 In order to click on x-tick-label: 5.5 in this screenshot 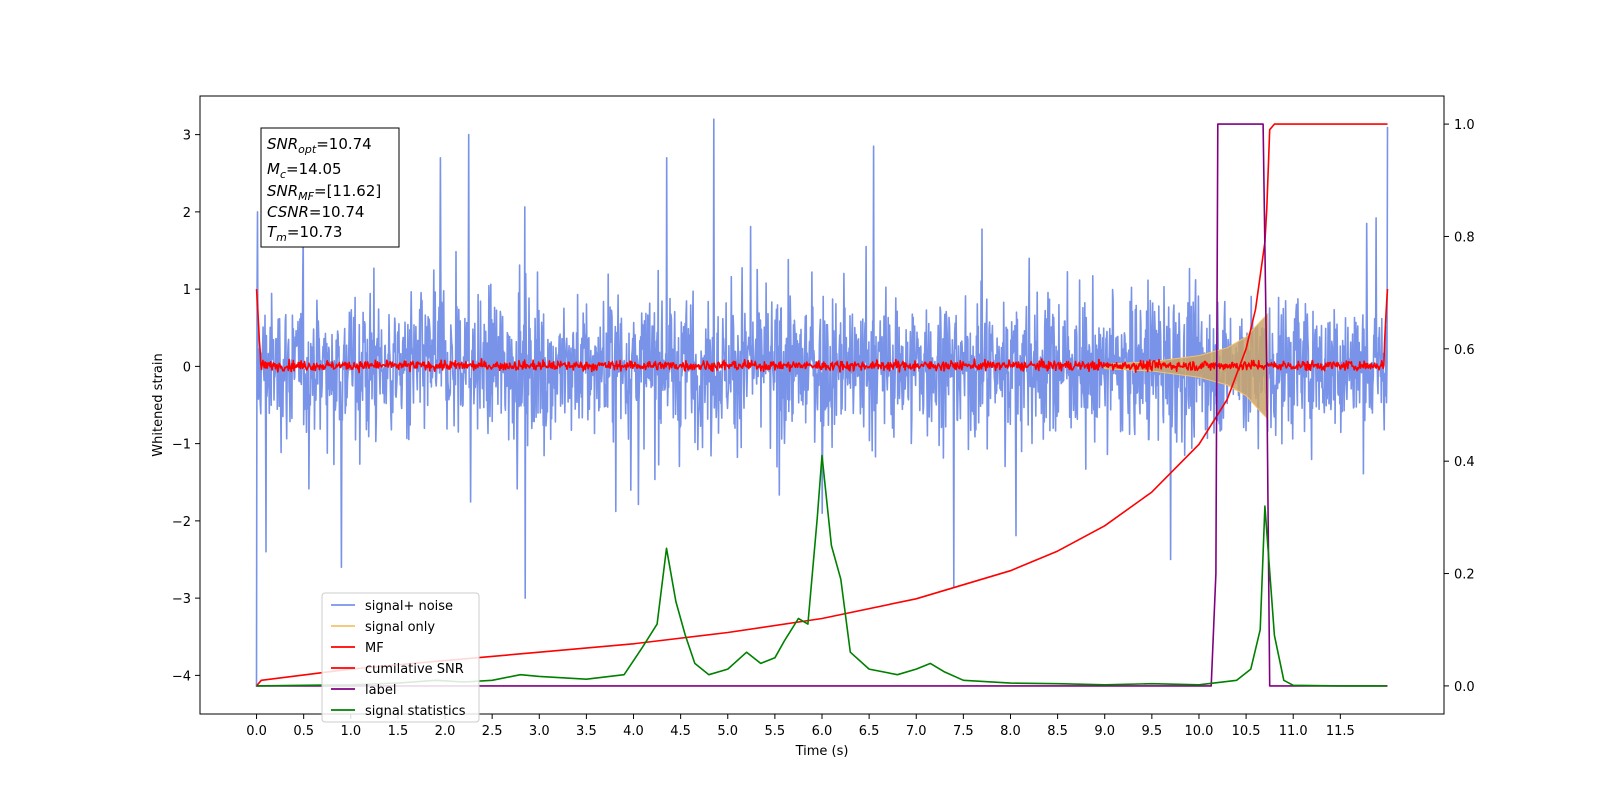, I will do `click(775, 731)`.